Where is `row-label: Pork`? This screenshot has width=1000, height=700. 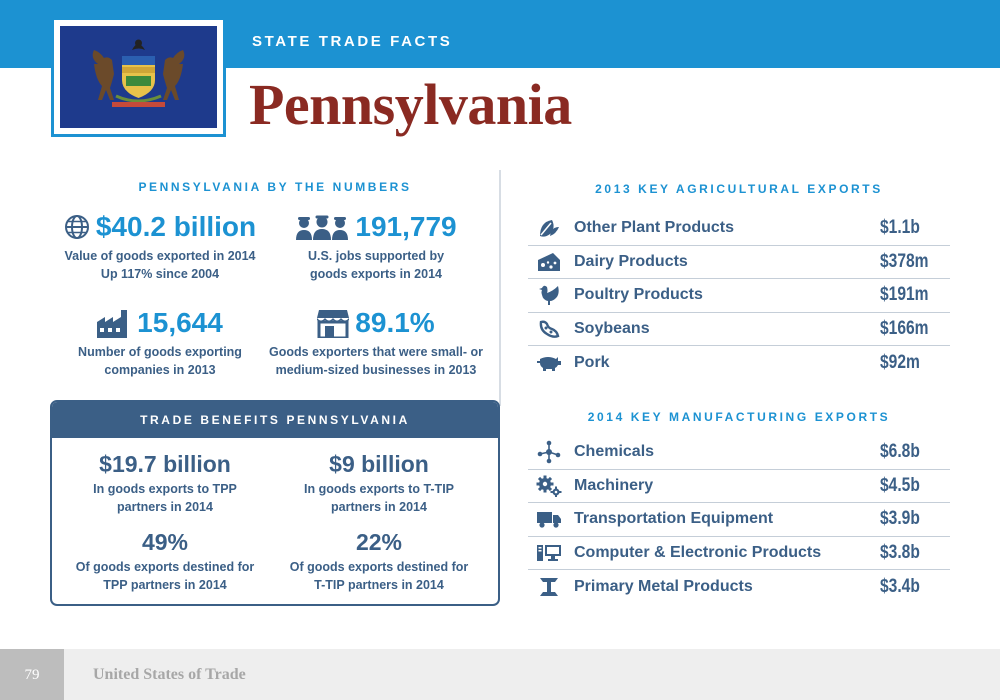
row-label: Pork is located at coordinates (592, 362).